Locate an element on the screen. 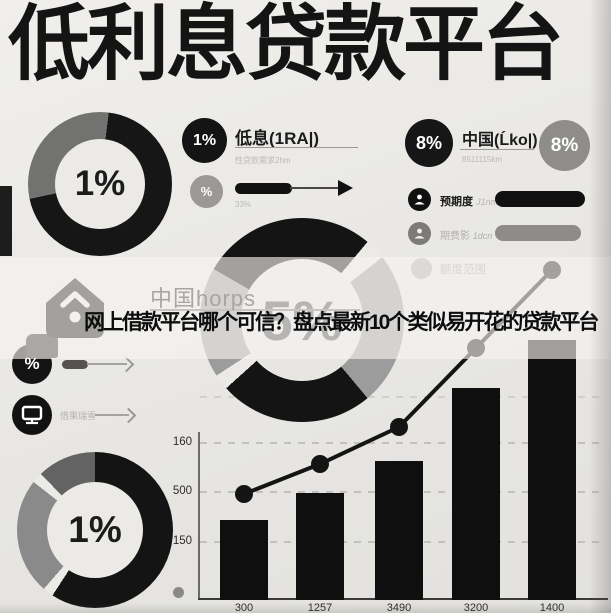  y-tick-label: 150 is located at coordinates (182, 541).